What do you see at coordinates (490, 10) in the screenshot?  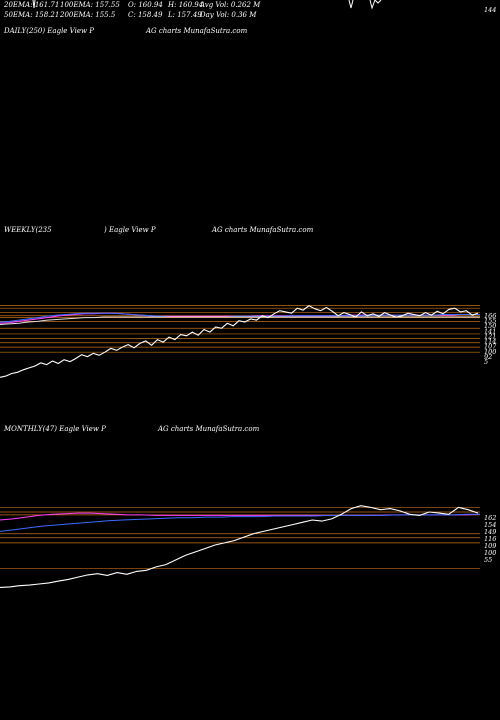 I see `daily-ytick-label: 144` at bounding box center [490, 10].